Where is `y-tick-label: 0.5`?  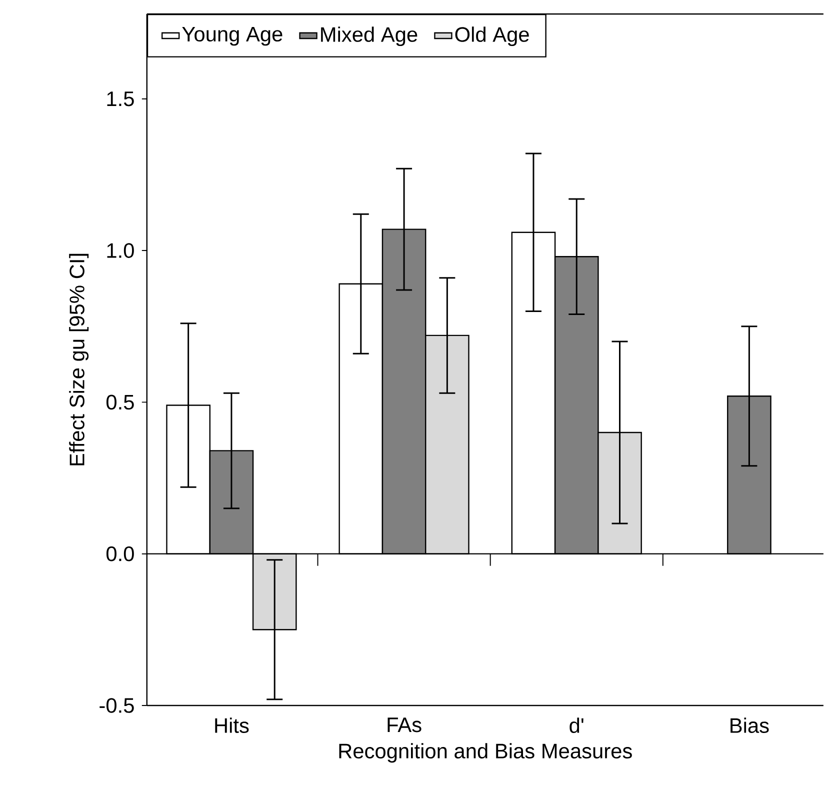 y-tick-label: 0.5 is located at coordinates (120, 402).